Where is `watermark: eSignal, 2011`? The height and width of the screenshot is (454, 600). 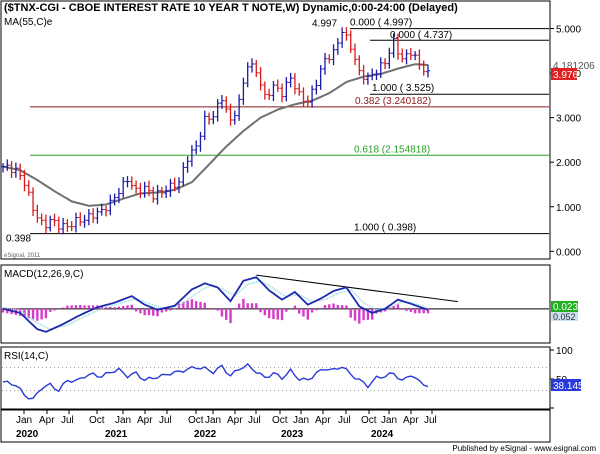
watermark: eSignal, 2011 is located at coordinates (22, 256).